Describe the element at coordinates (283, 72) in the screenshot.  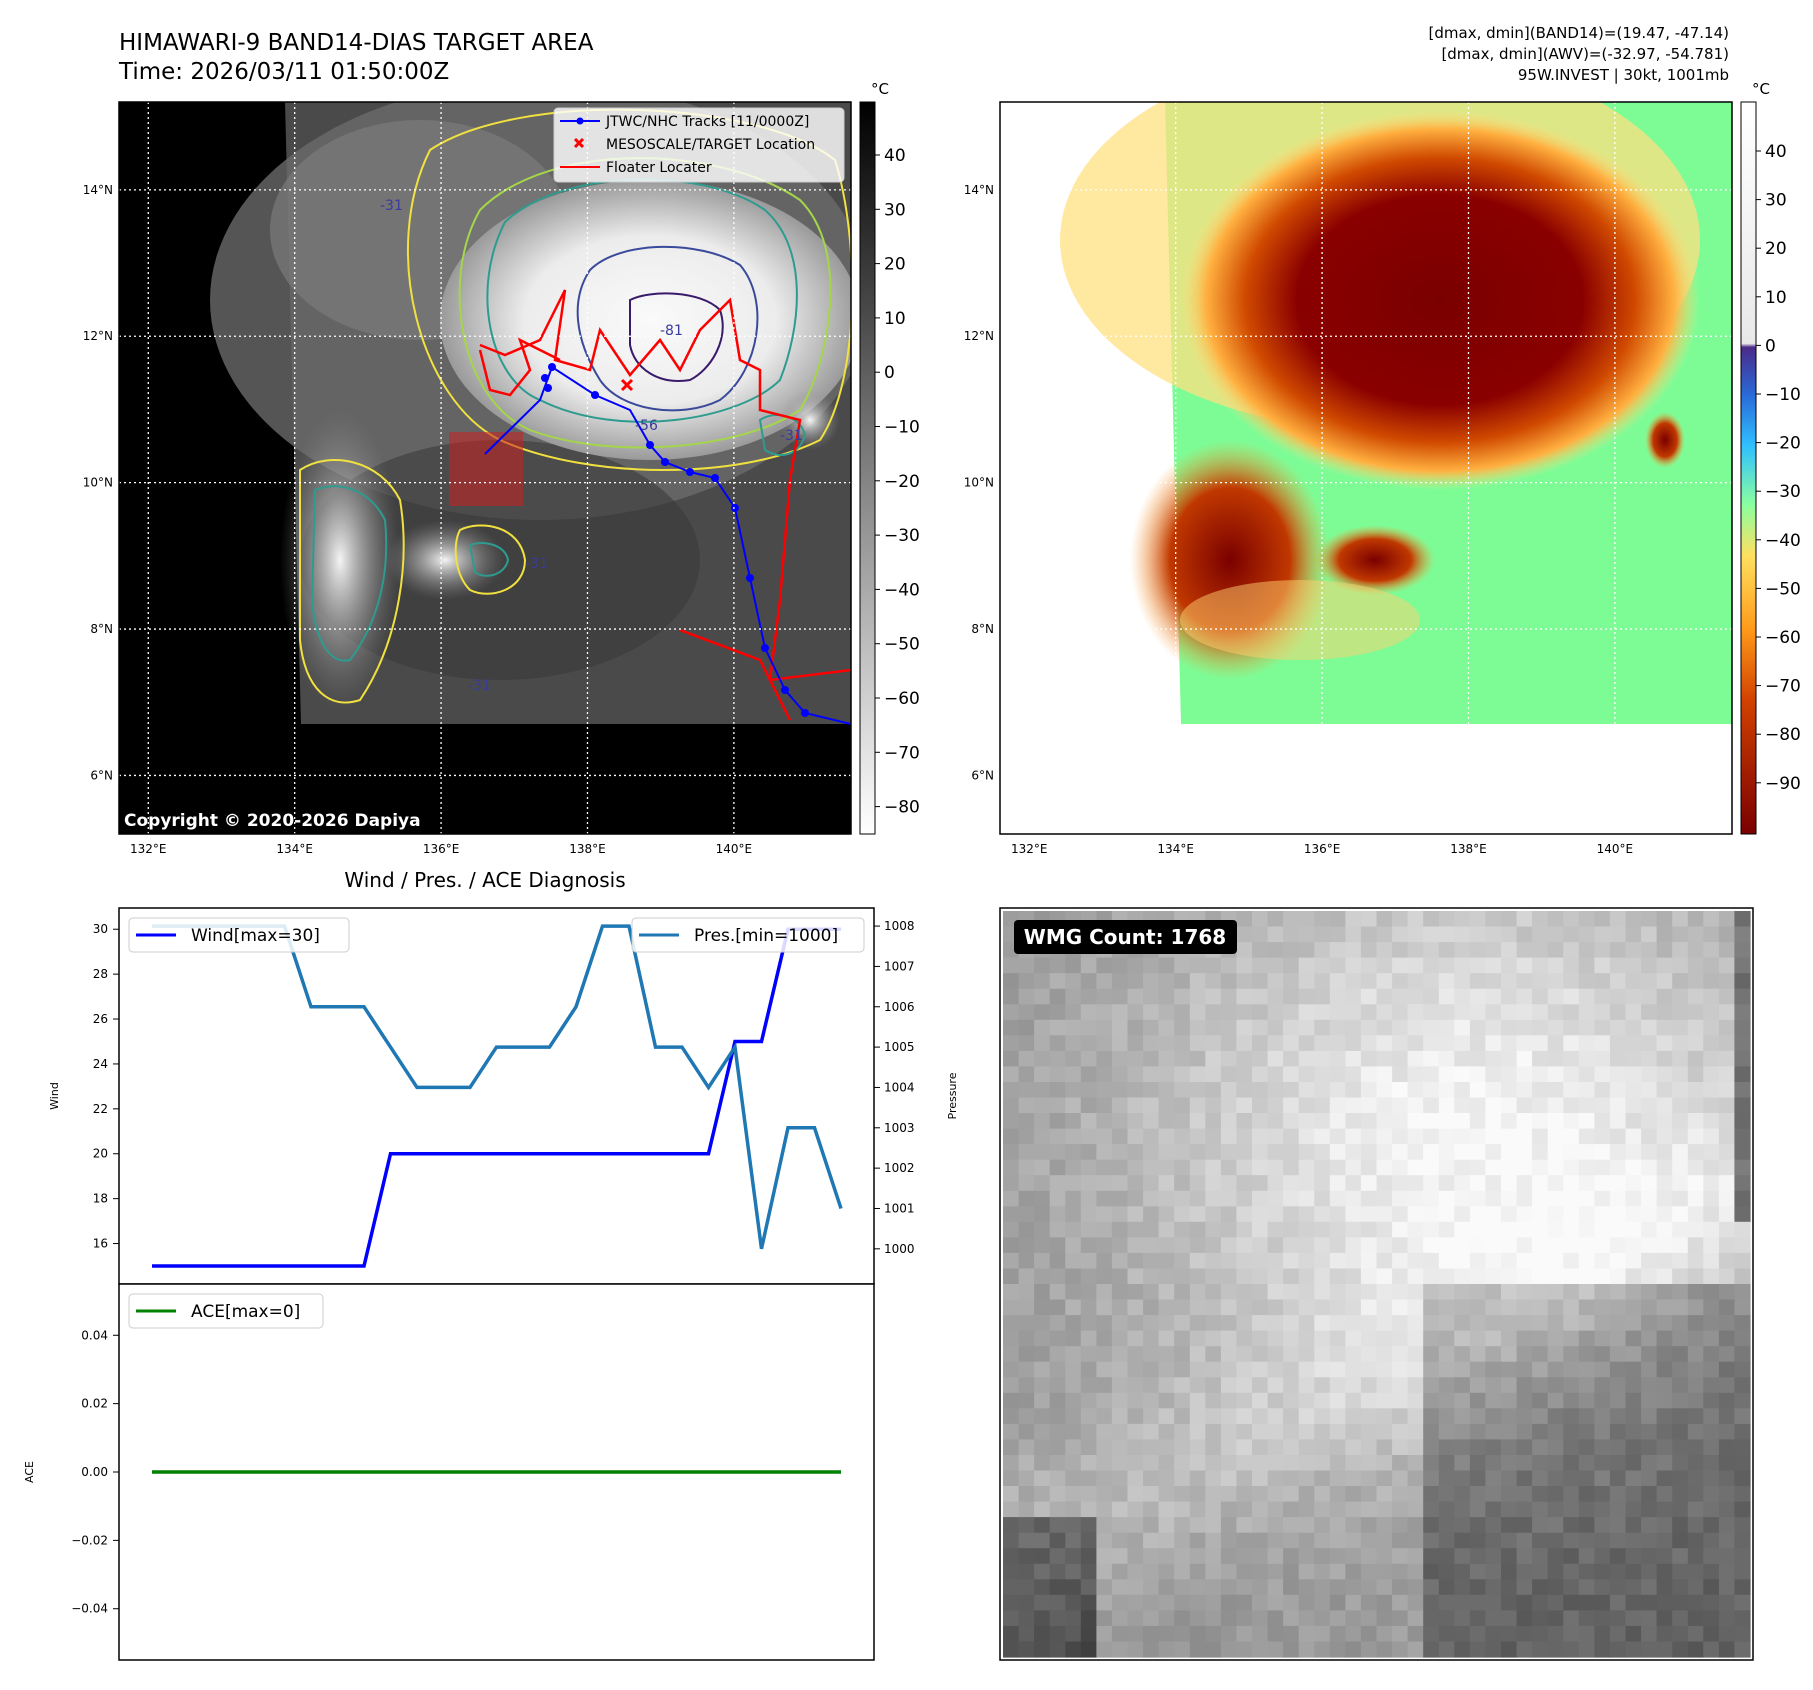
I see `figure-time: Time: 2026/03/11 01:50:00Z` at that location.